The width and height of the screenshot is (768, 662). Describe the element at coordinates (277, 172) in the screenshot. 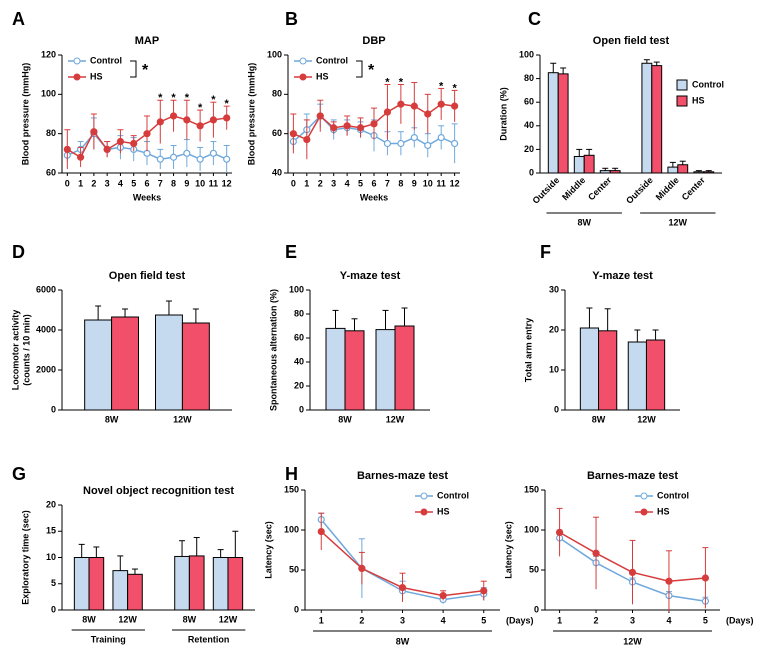

I see `y-tick-label: 40` at that location.